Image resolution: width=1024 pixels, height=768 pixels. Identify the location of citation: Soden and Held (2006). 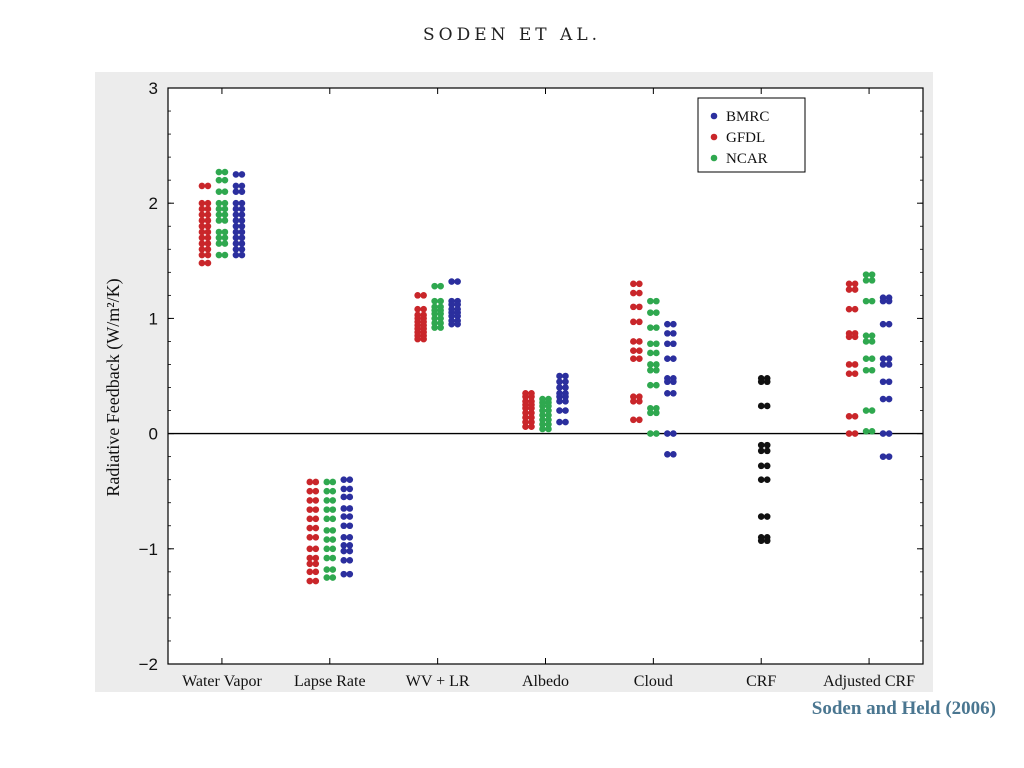
(903, 708).